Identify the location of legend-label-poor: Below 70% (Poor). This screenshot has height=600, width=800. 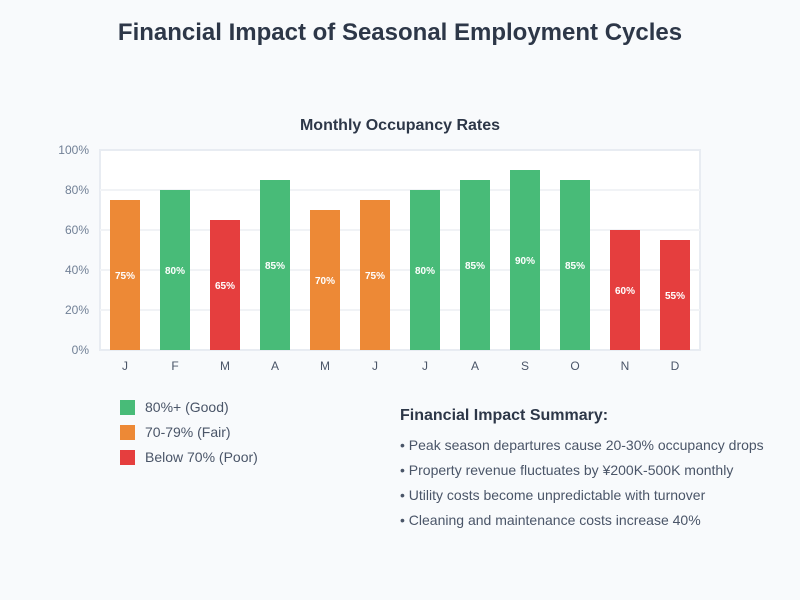
(201, 457).